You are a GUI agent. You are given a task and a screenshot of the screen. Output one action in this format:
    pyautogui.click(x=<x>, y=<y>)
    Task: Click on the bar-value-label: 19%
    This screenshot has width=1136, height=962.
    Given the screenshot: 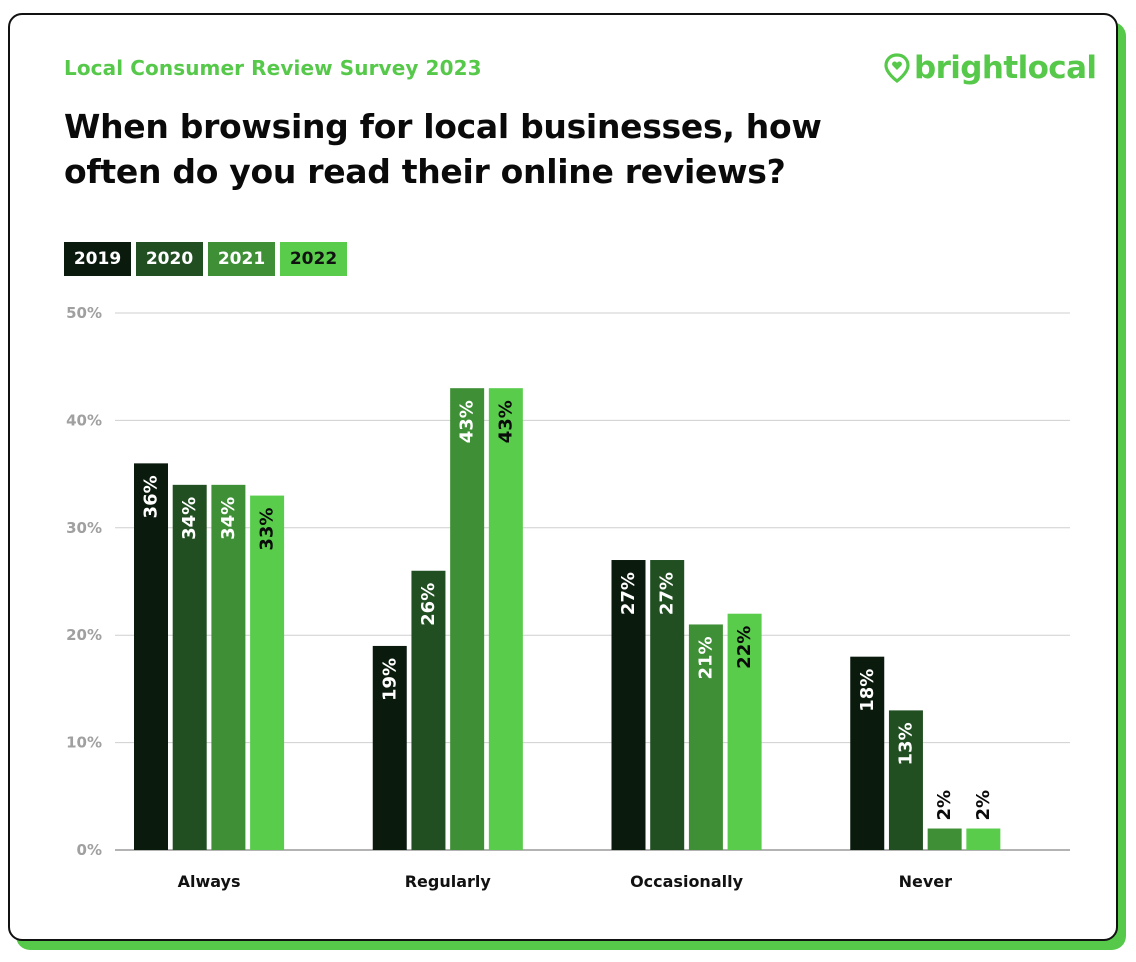 What is the action you would take?
    pyautogui.click(x=389, y=679)
    